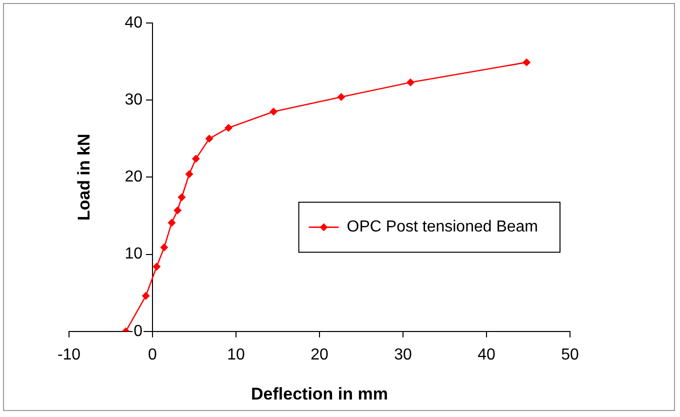  Describe the element at coordinates (133, 23) in the screenshot. I see `y-tick-label: 40` at that location.